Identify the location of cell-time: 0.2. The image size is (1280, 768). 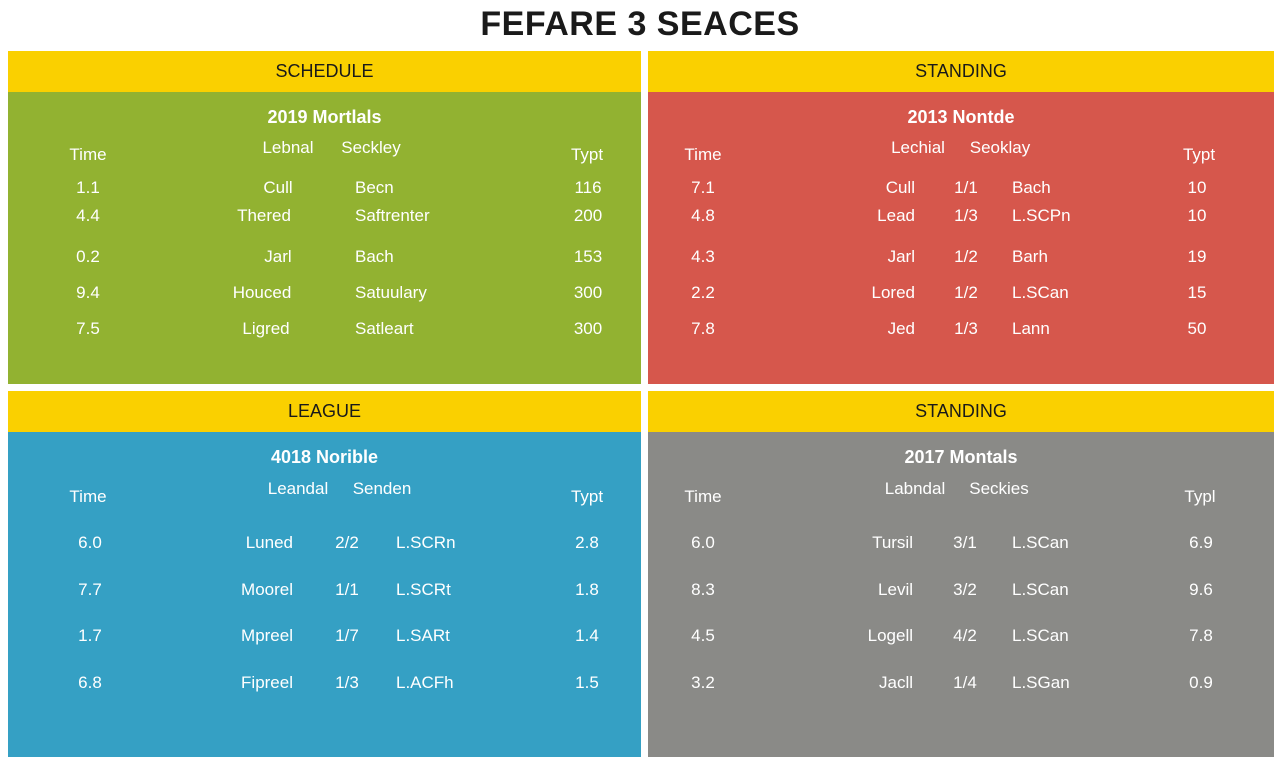
(88, 256).